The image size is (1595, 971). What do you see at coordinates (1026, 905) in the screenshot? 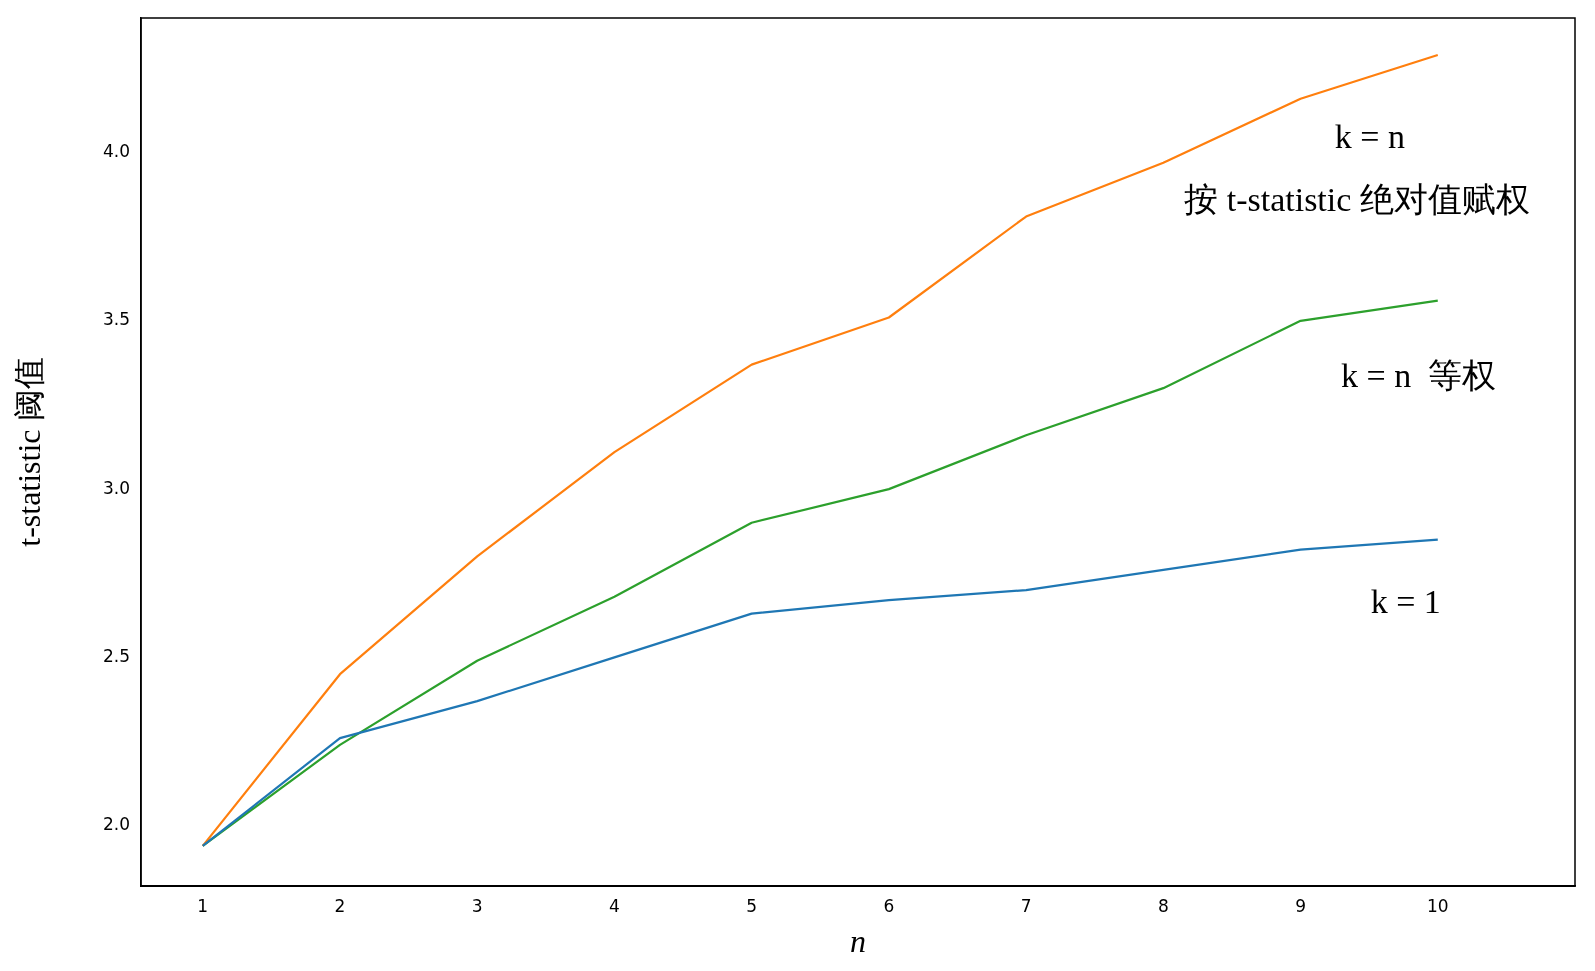
I see `x-tick-label: 7` at bounding box center [1026, 905].